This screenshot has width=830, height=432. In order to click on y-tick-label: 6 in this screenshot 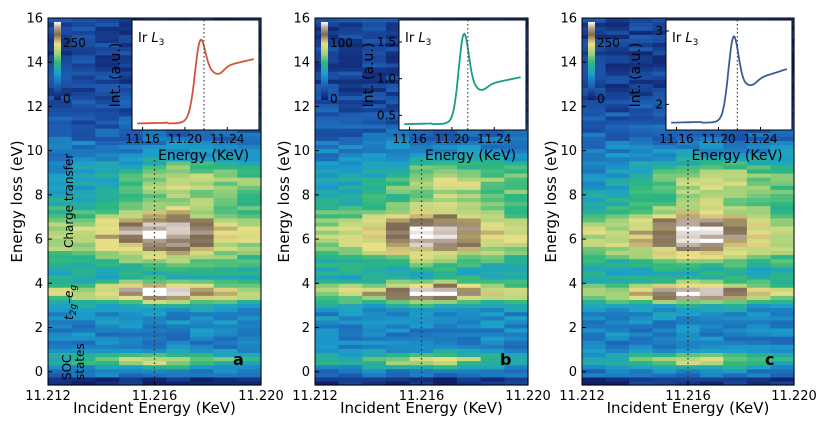, I will do `click(306, 240)`.